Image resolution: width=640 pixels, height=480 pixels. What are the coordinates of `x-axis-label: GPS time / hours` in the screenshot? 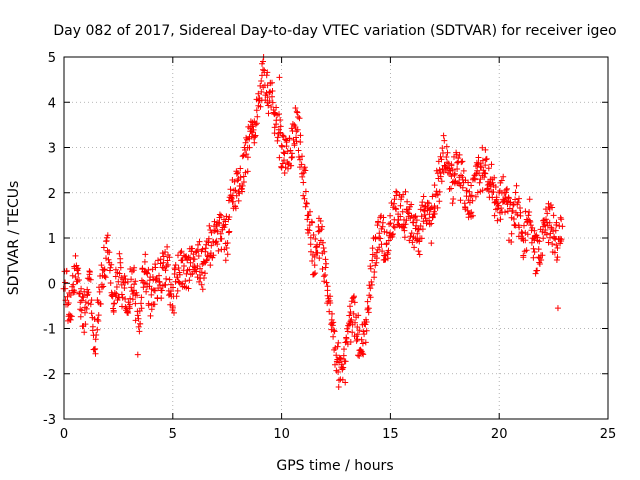 It's located at (334, 466).